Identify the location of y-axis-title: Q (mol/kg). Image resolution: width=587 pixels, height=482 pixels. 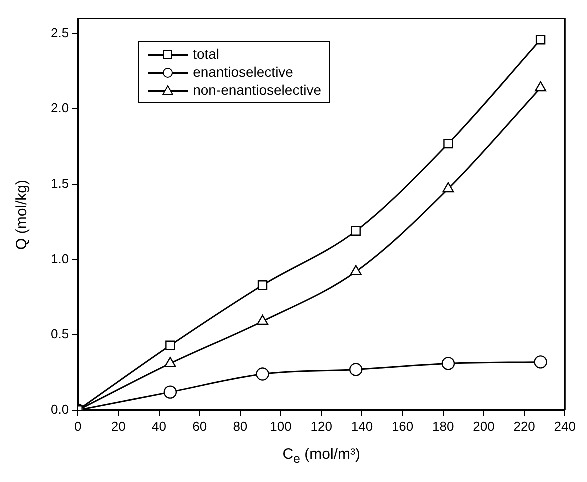
(22, 215).